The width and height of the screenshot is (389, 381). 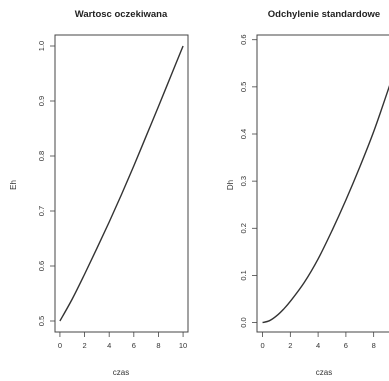 What do you see at coordinates (60, 345) in the screenshot?
I see `panel-1-x-tick-label: 0` at bounding box center [60, 345].